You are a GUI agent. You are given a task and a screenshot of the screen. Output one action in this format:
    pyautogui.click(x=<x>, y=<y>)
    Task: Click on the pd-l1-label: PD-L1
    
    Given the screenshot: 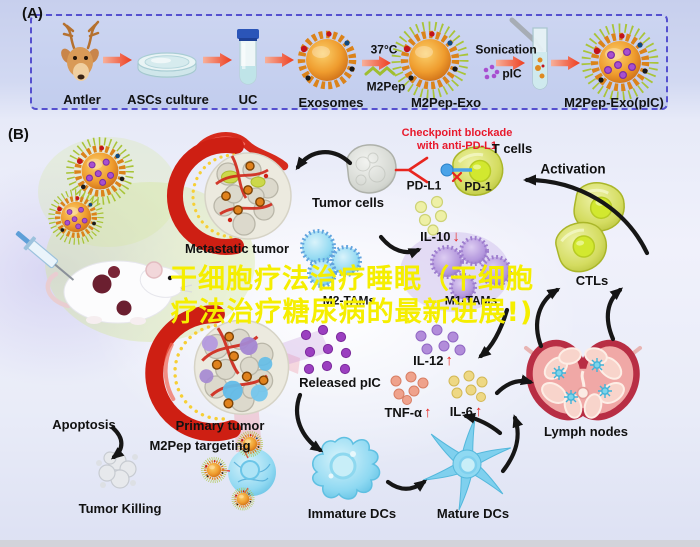 What is the action you would take?
    pyautogui.click(x=424, y=185)
    